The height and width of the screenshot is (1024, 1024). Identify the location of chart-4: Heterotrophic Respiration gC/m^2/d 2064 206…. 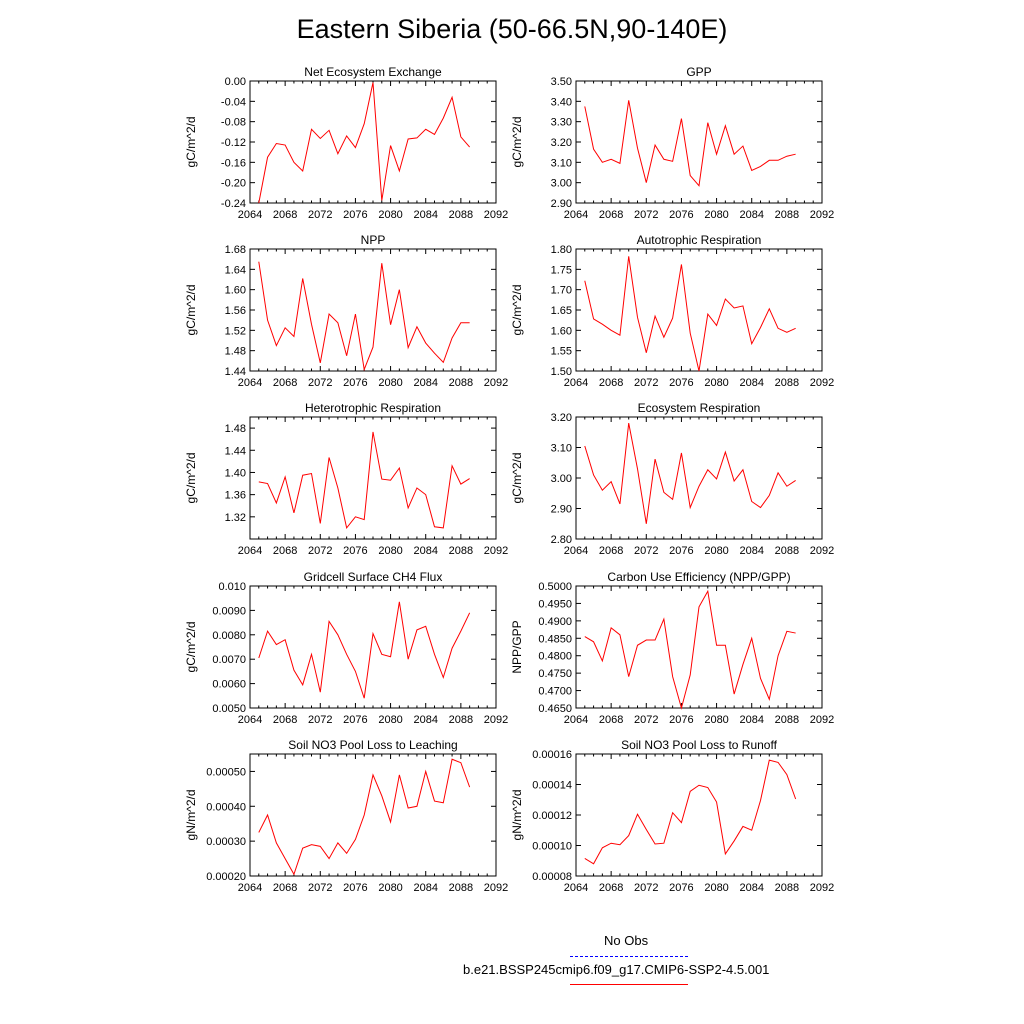
(346, 479).